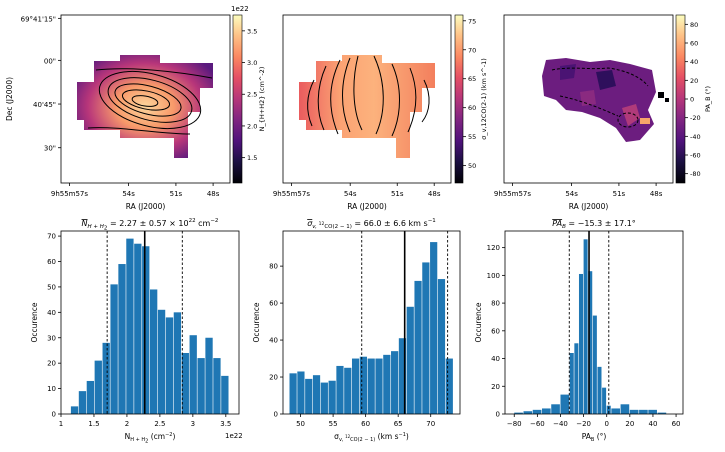  Describe the element at coordinates (472, 79) in the screenshot. I see `colorbar-tick-label: 65` at that location.